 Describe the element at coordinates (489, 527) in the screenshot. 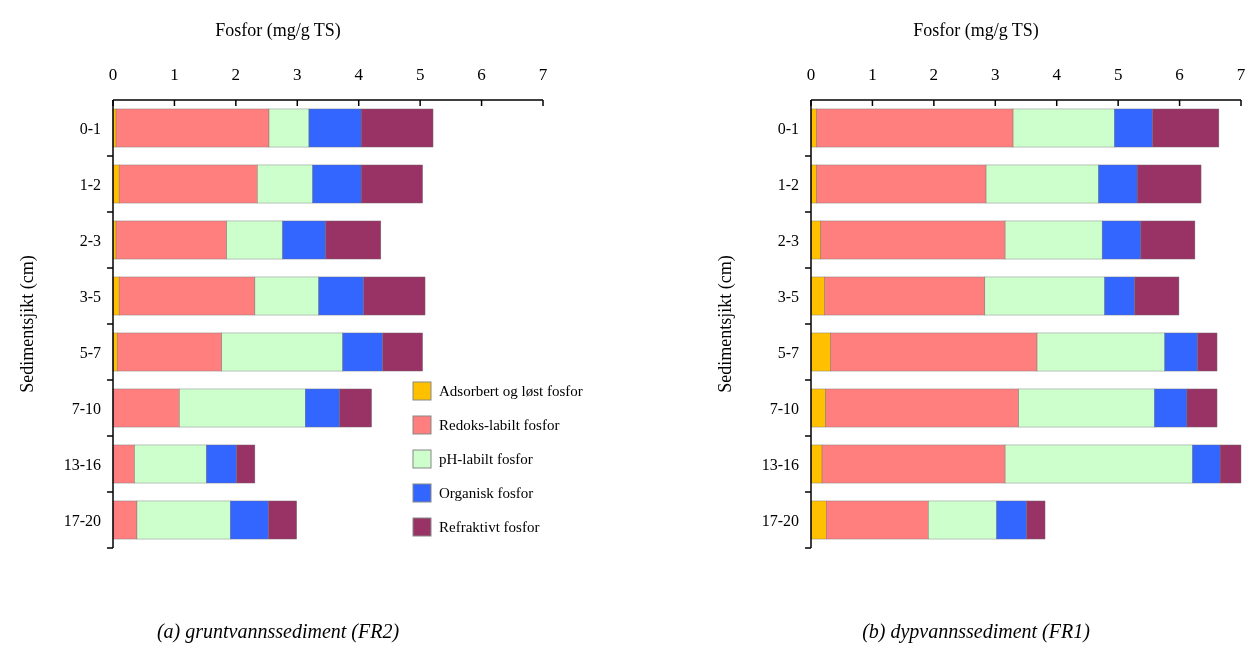

I see `legend-label: Refraktivt fosfor` at that location.